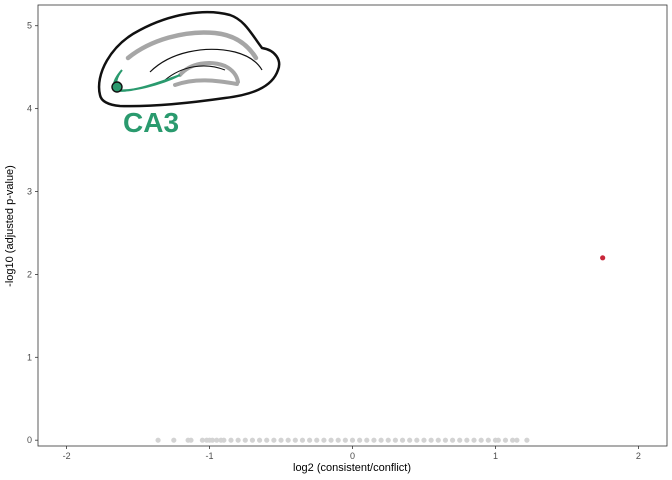  I want to click on y-tick-label: 2, so click(29, 274).